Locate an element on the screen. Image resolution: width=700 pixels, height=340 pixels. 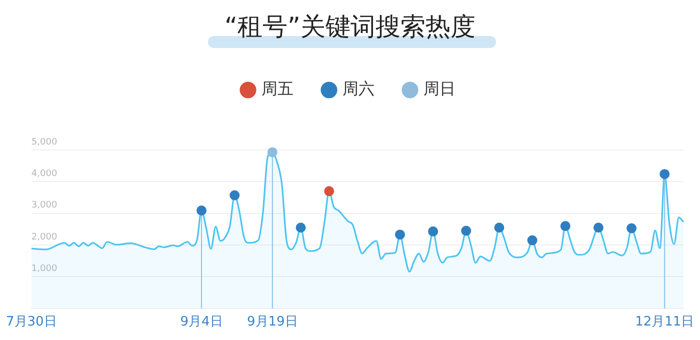
y-tick-label: 5,000 is located at coordinates (44, 142).